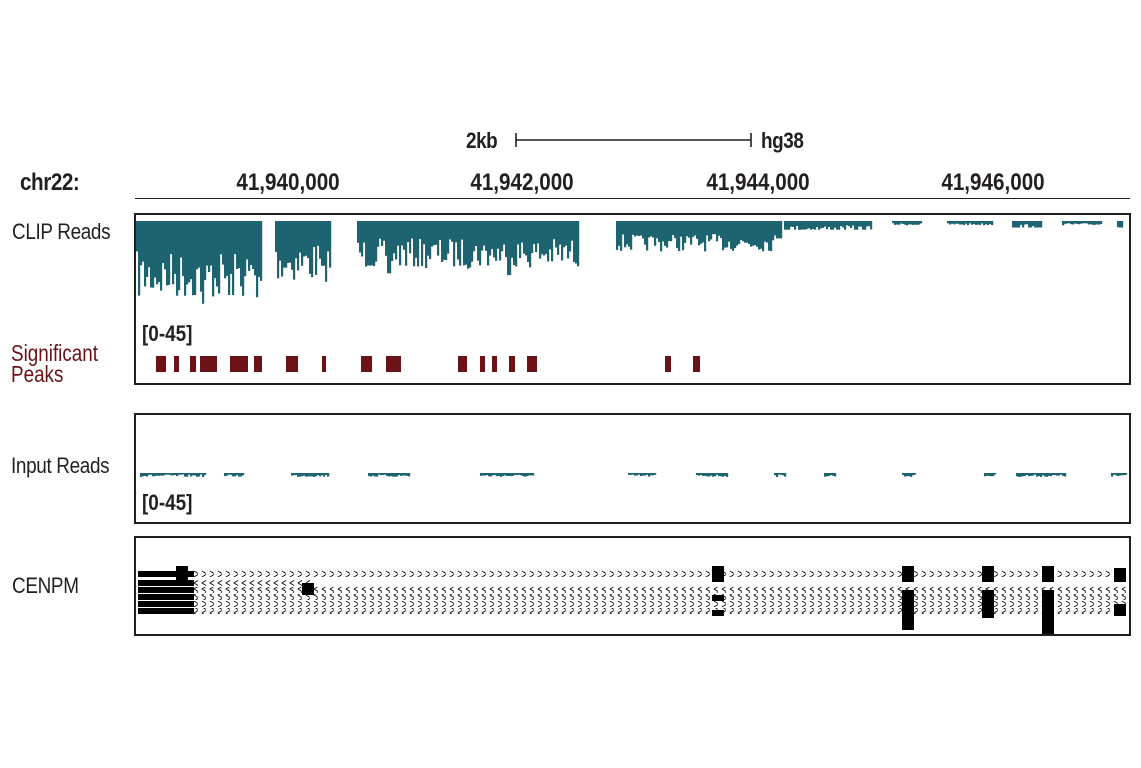 Image resolution: width=1141 pixels, height=768 pixels. What do you see at coordinates (633, 600) in the screenshot?
I see `gene-model-track` at bounding box center [633, 600].